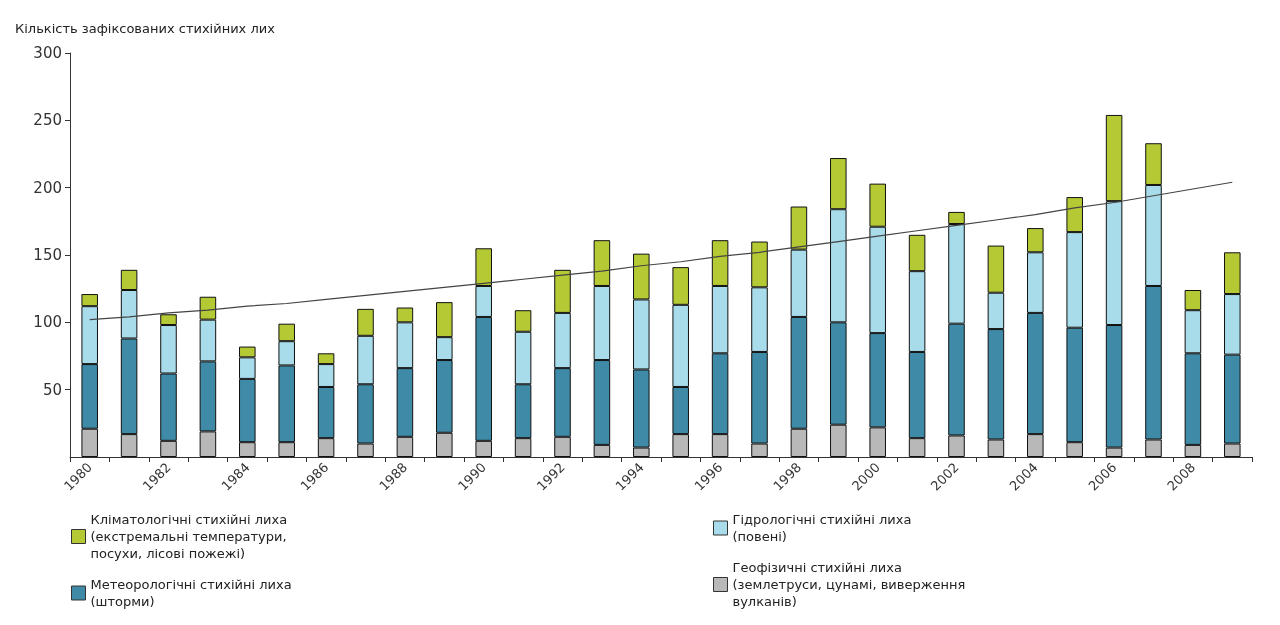 The width and height of the screenshot is (1280, 625). Describe the element at coordinates (47, 322) in the screenshot. I see `y-tick-label: 100` at that location.